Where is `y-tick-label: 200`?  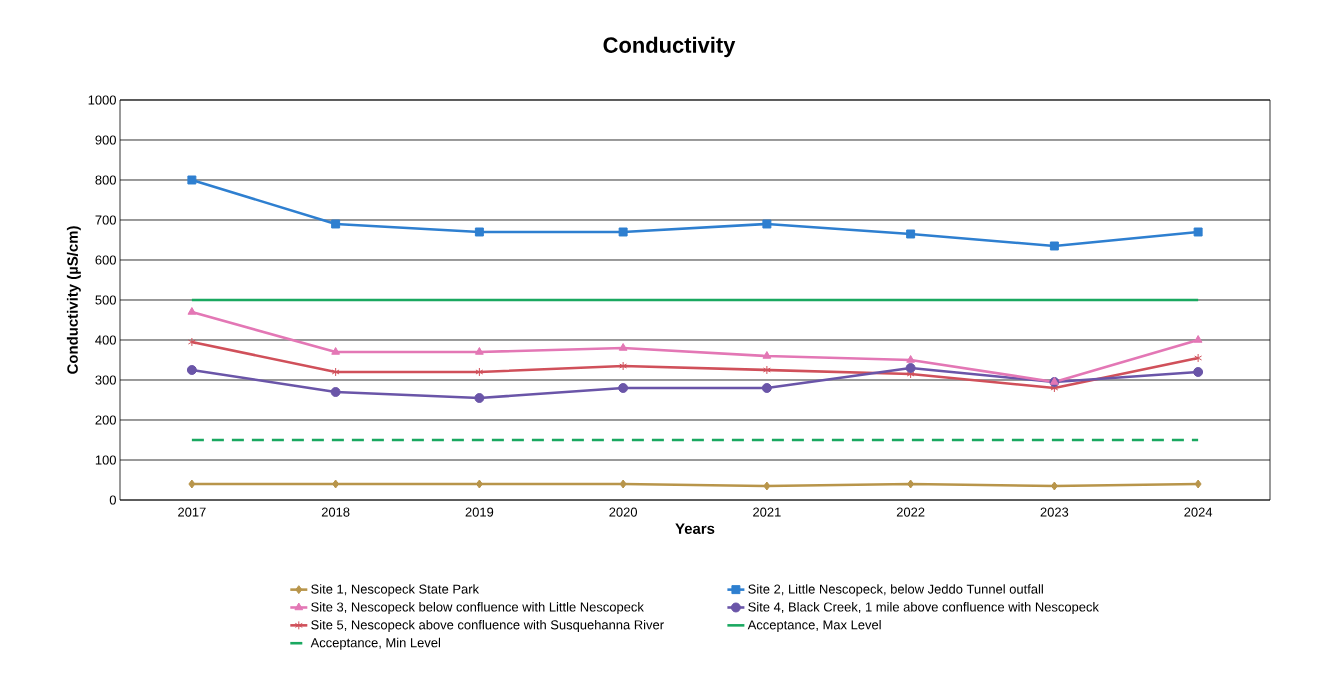
y-tick-label: 200 is located at coordinates (105, 420).